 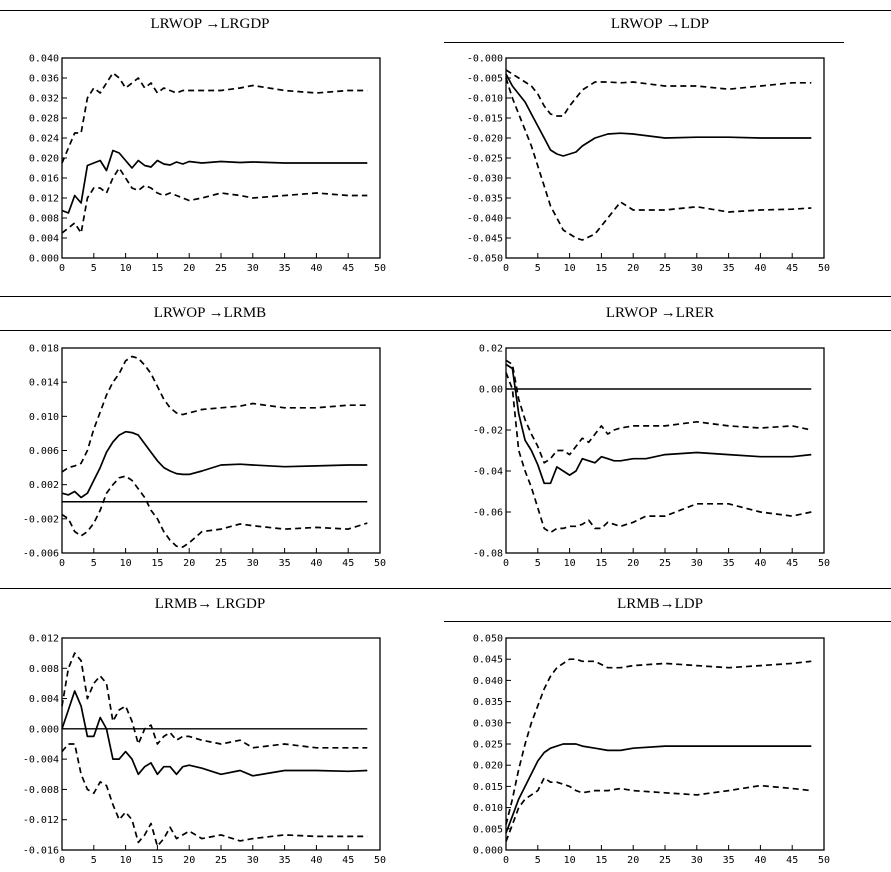 What do you see at coordinates (44, 79) in the screenshot?
I see `y-tick-label: 0.036` at bounding box center [44, 79].